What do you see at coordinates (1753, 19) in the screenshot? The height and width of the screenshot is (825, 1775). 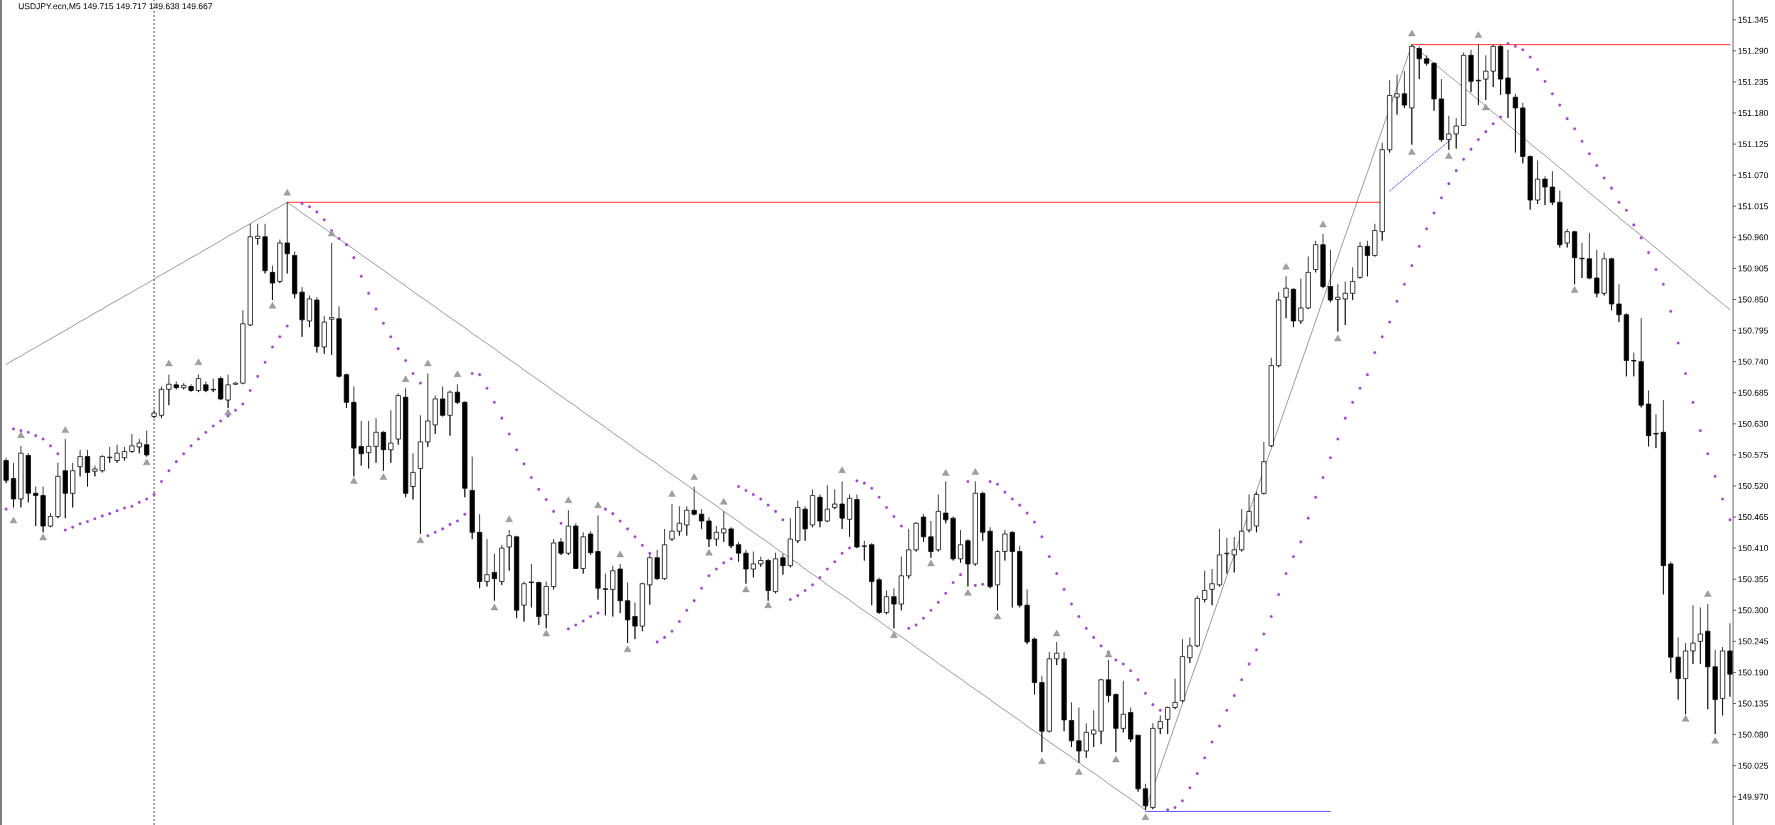 I see `y-tick-label: 151.345` at bounding box center [1753, 19].